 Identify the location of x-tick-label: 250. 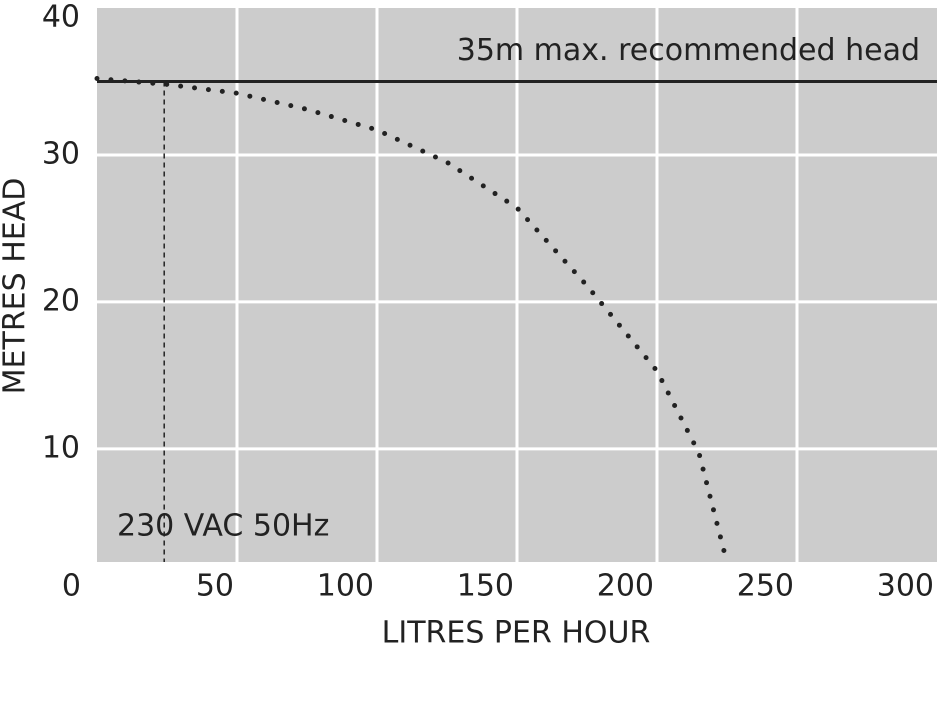
(765, 586).